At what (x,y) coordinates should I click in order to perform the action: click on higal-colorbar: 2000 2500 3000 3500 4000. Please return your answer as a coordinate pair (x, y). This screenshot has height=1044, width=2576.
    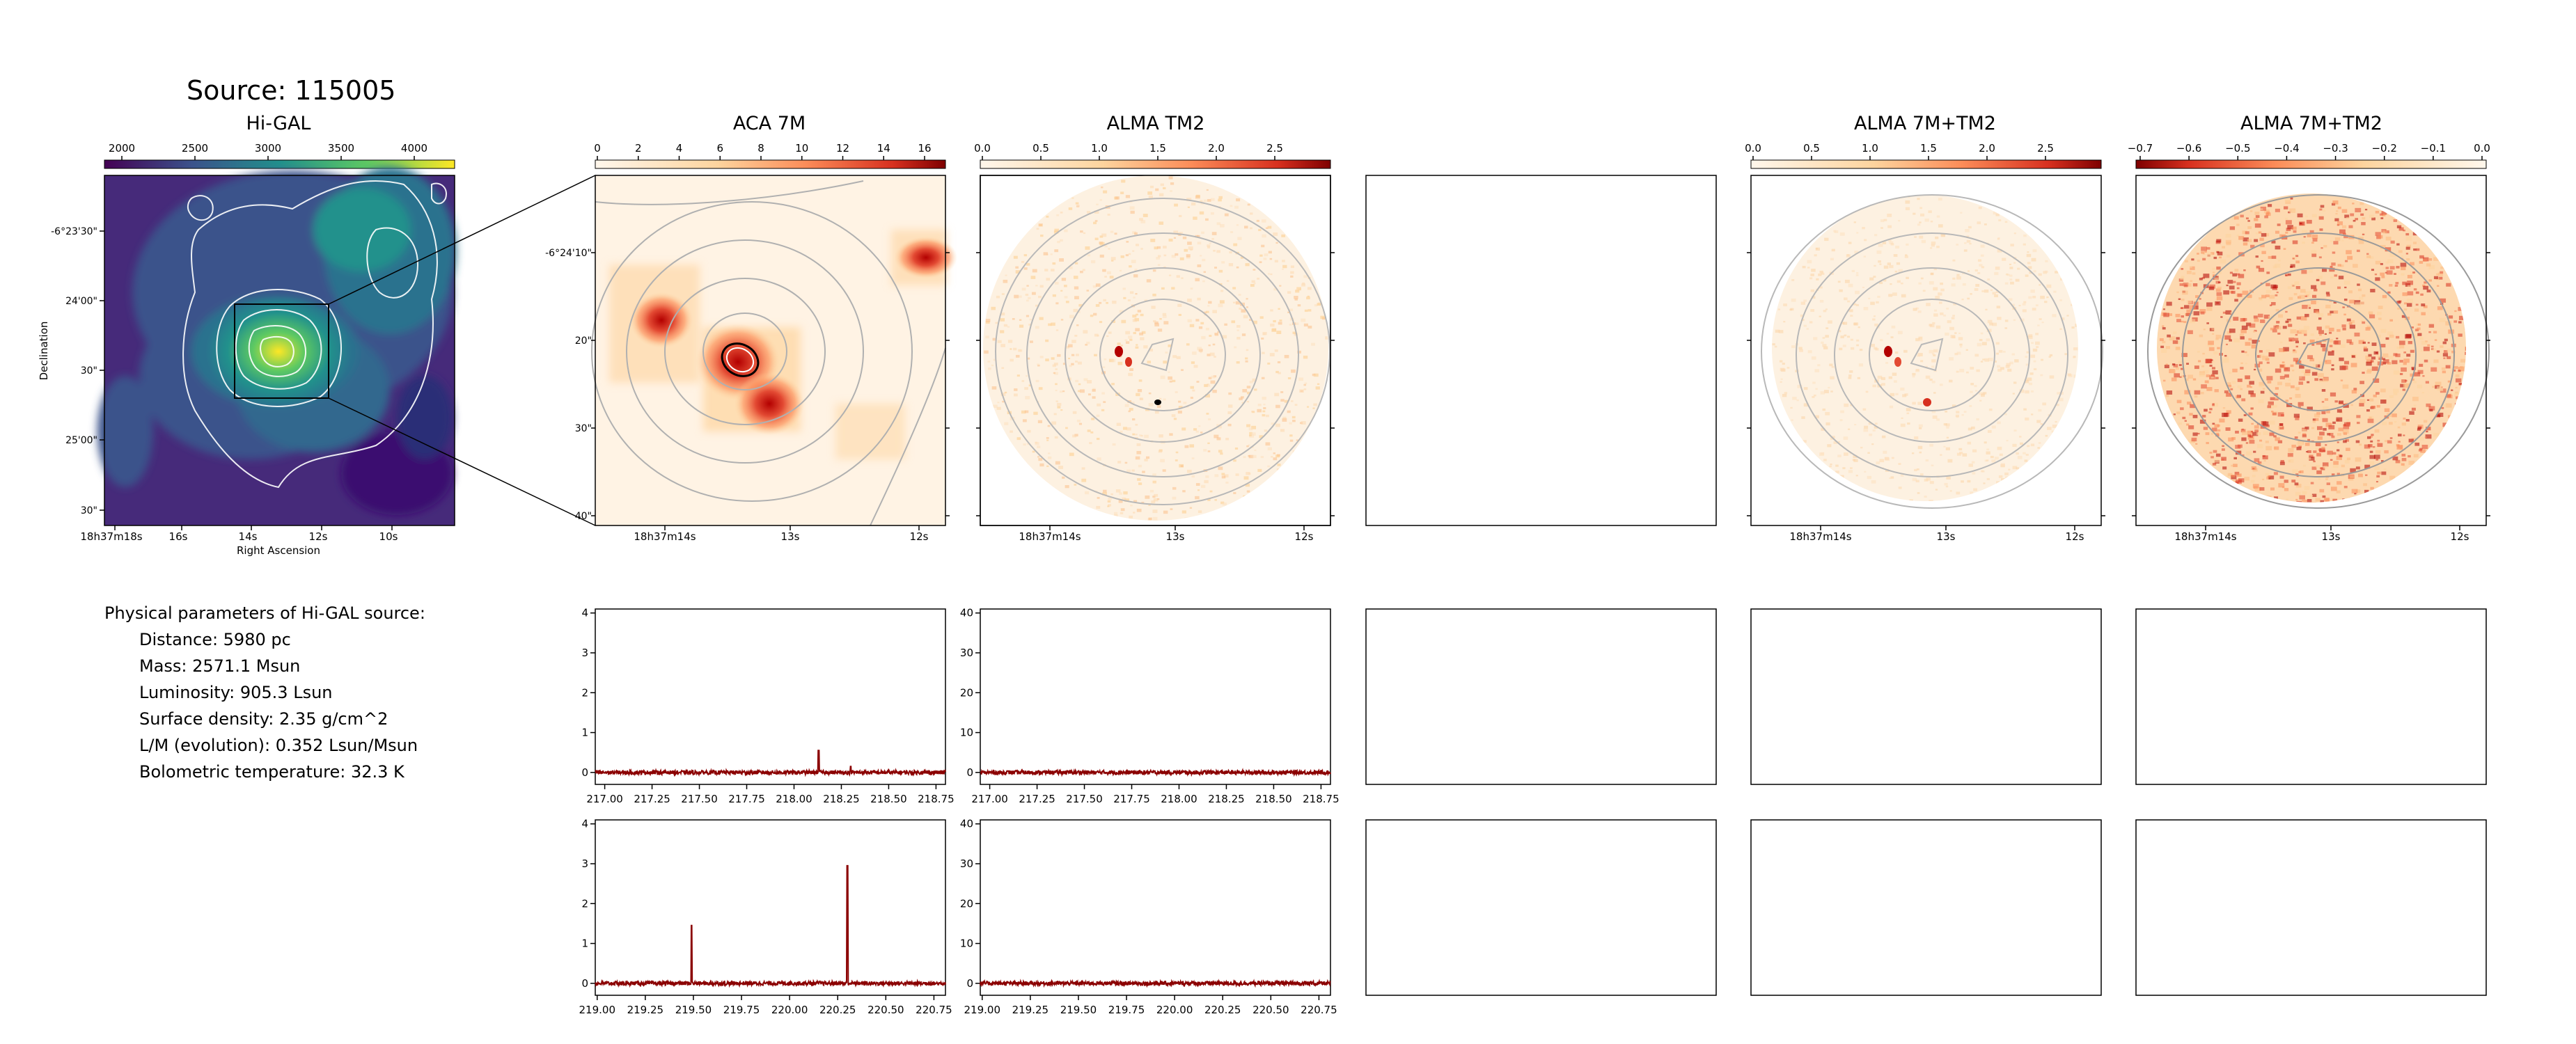
    Looking at the image, I should click on (279, 155).